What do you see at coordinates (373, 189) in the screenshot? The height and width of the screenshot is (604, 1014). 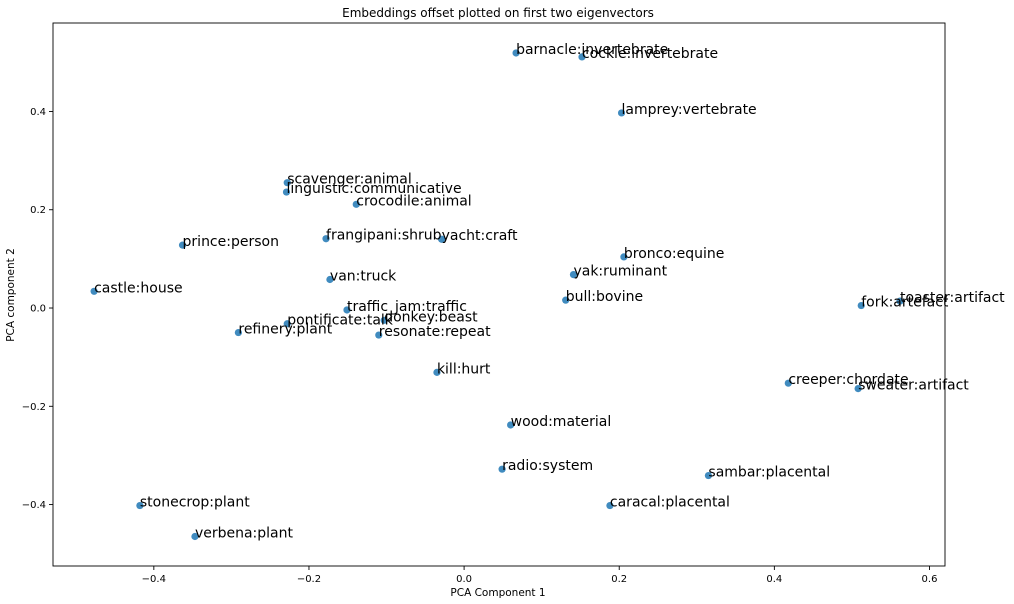 I see `point-label: linguistic:communicative` at bounding box center [373, 189].